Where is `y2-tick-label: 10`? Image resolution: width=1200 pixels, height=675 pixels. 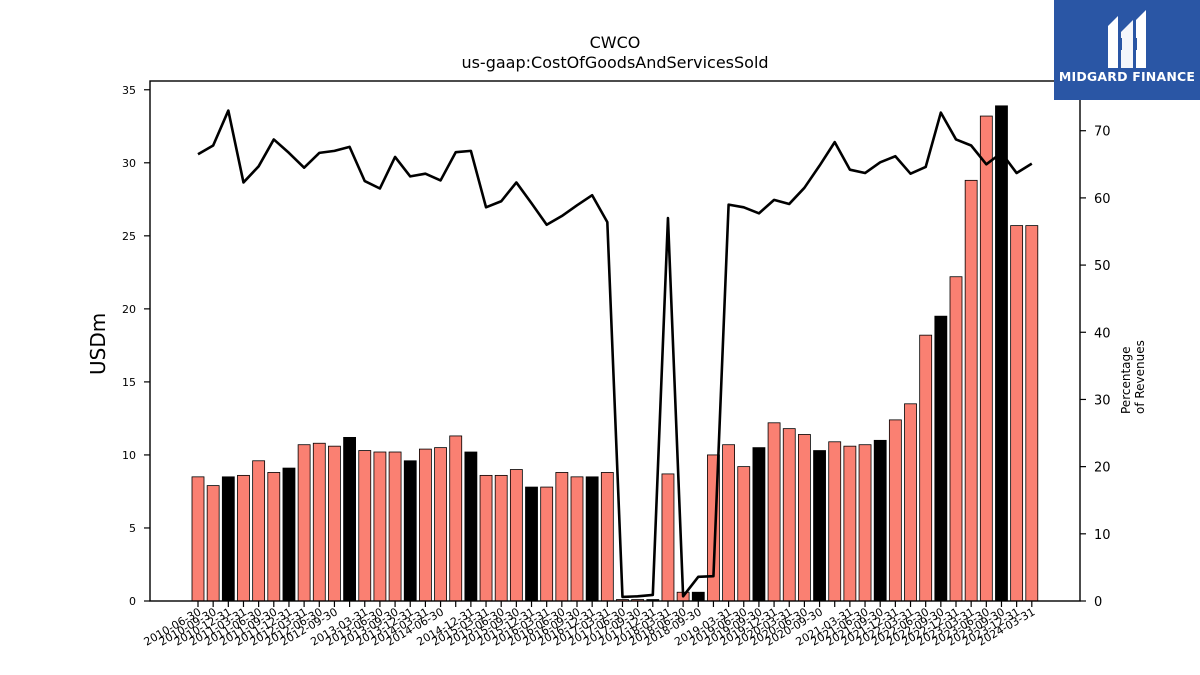
y2-tick-label: 10 is located at coordinates (1102, 535).